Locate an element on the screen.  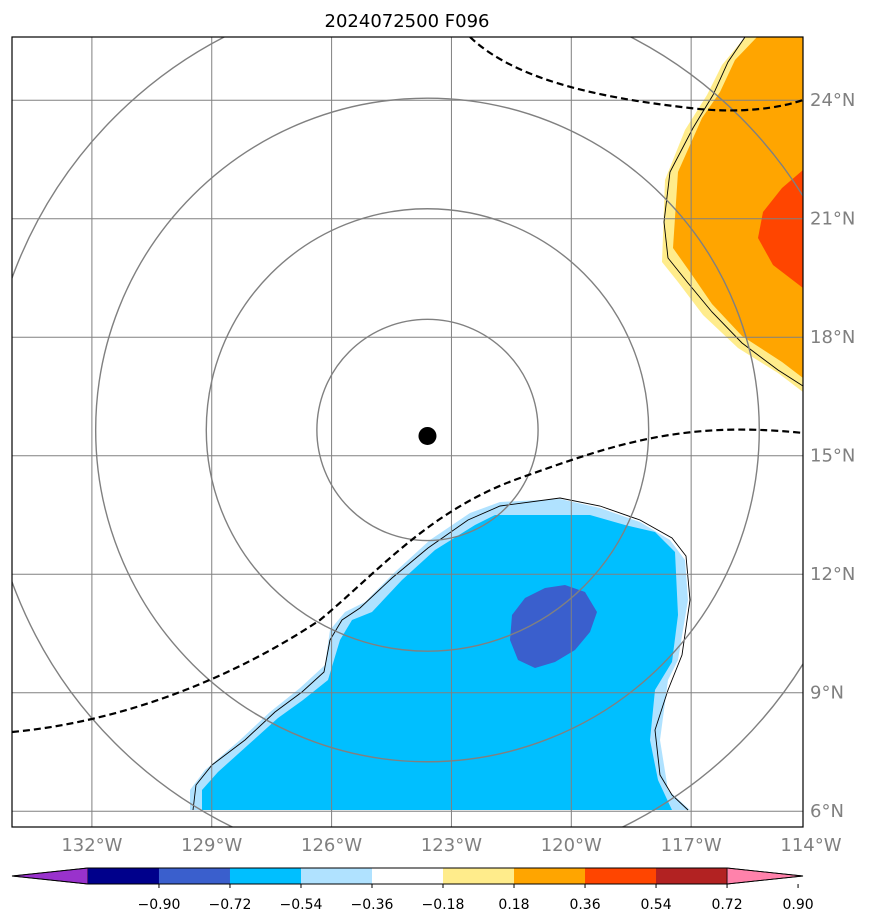
lat-tick-label-6: 6°N is located at coordinates (827, 811).